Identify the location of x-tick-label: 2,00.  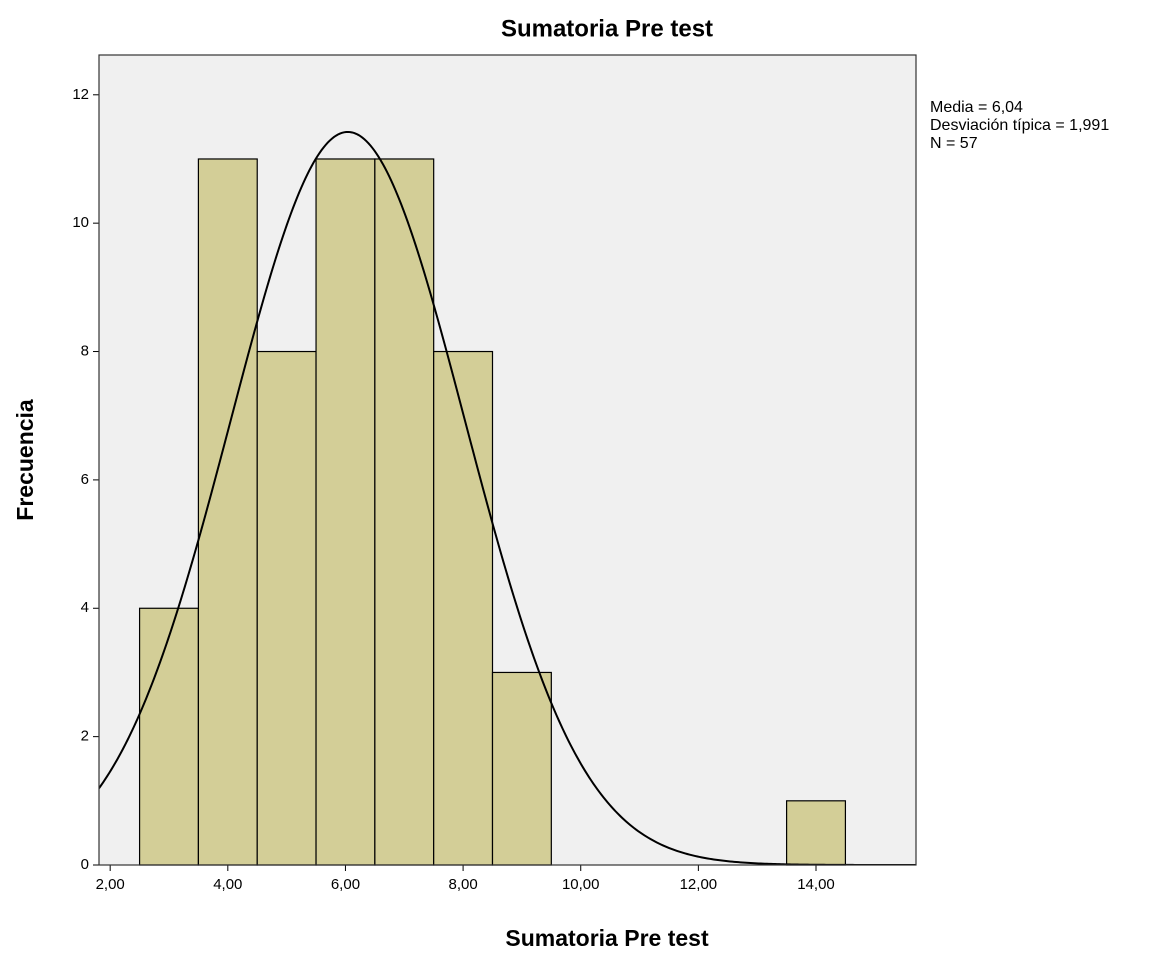
(110, 884).